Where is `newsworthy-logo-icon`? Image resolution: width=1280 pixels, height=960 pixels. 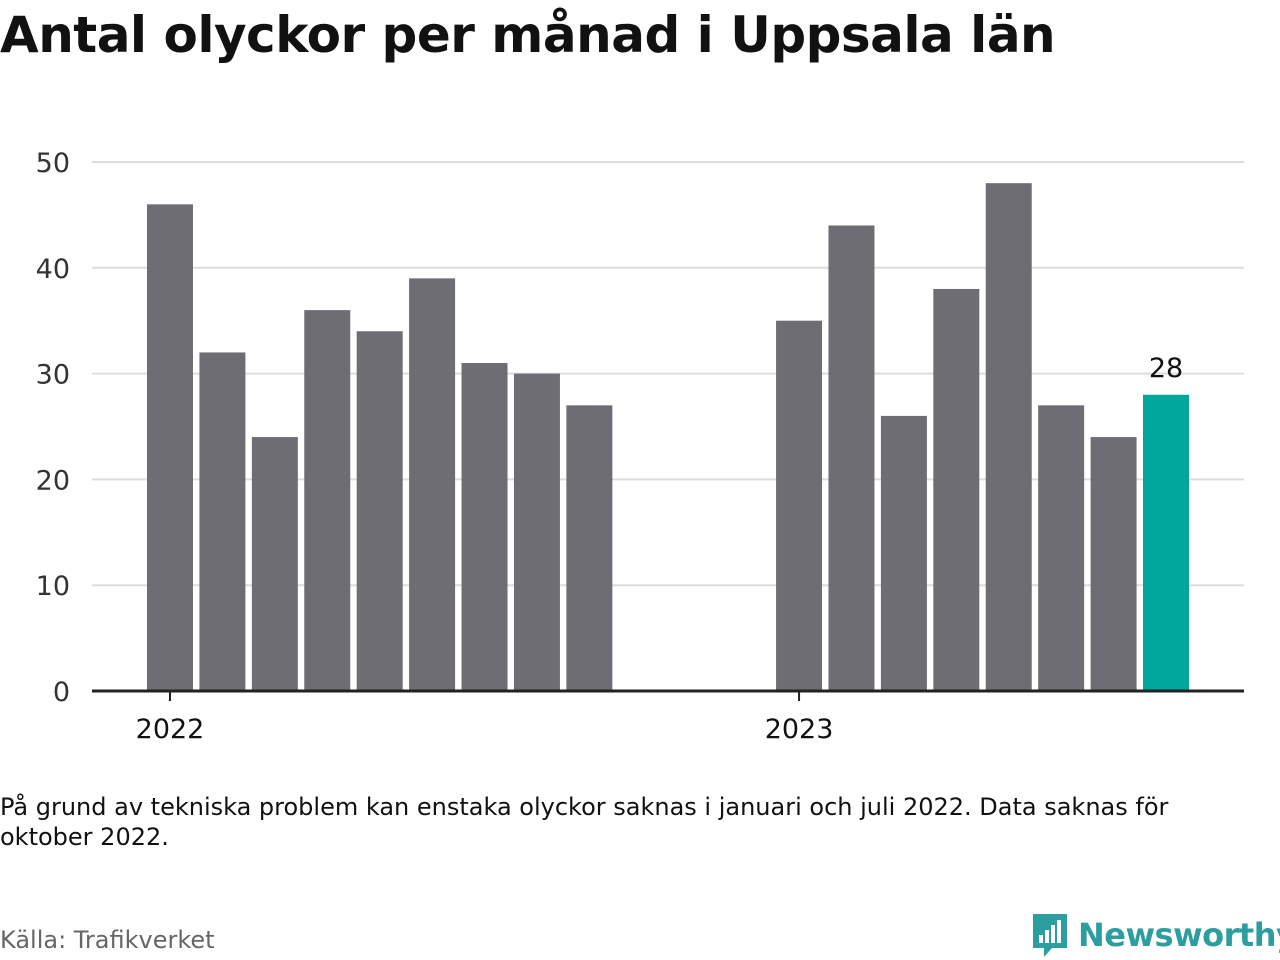
newsworthy-logo-icon is located at coordinates (1050, 935).